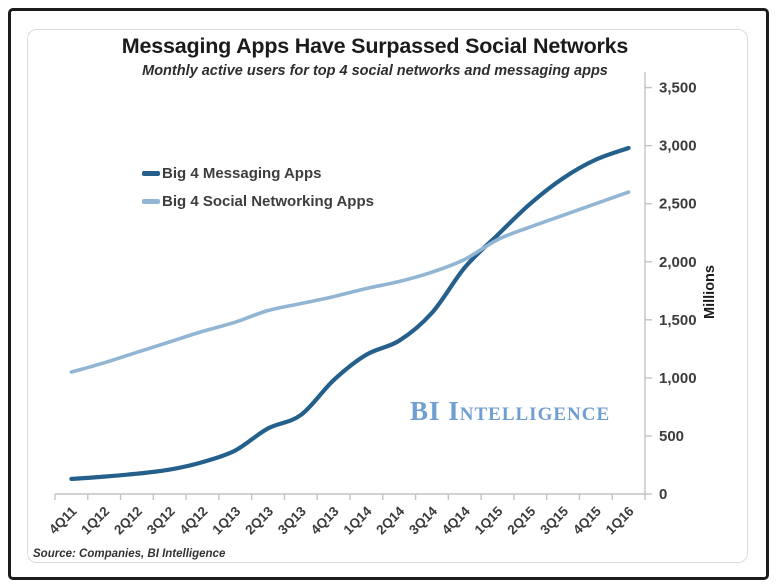 This screenshot has height=588, width=777. What do you see at coordinates (710, 292) in the screenshot?
I see `y-axis-title: Millions` at bounding box center [710, 292].